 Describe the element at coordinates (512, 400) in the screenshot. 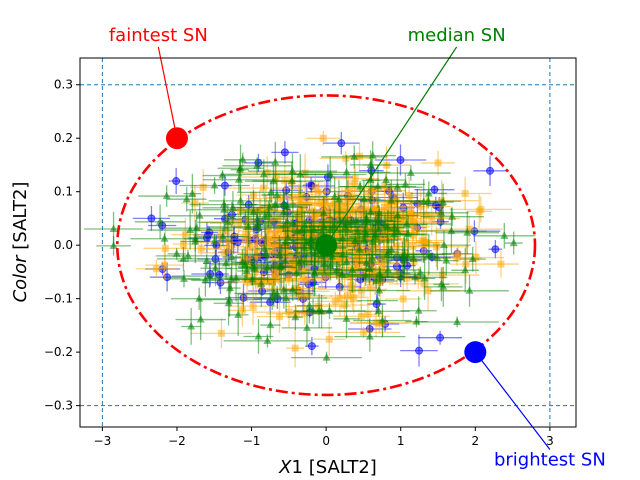

I see `annotation-arrow` at that location.